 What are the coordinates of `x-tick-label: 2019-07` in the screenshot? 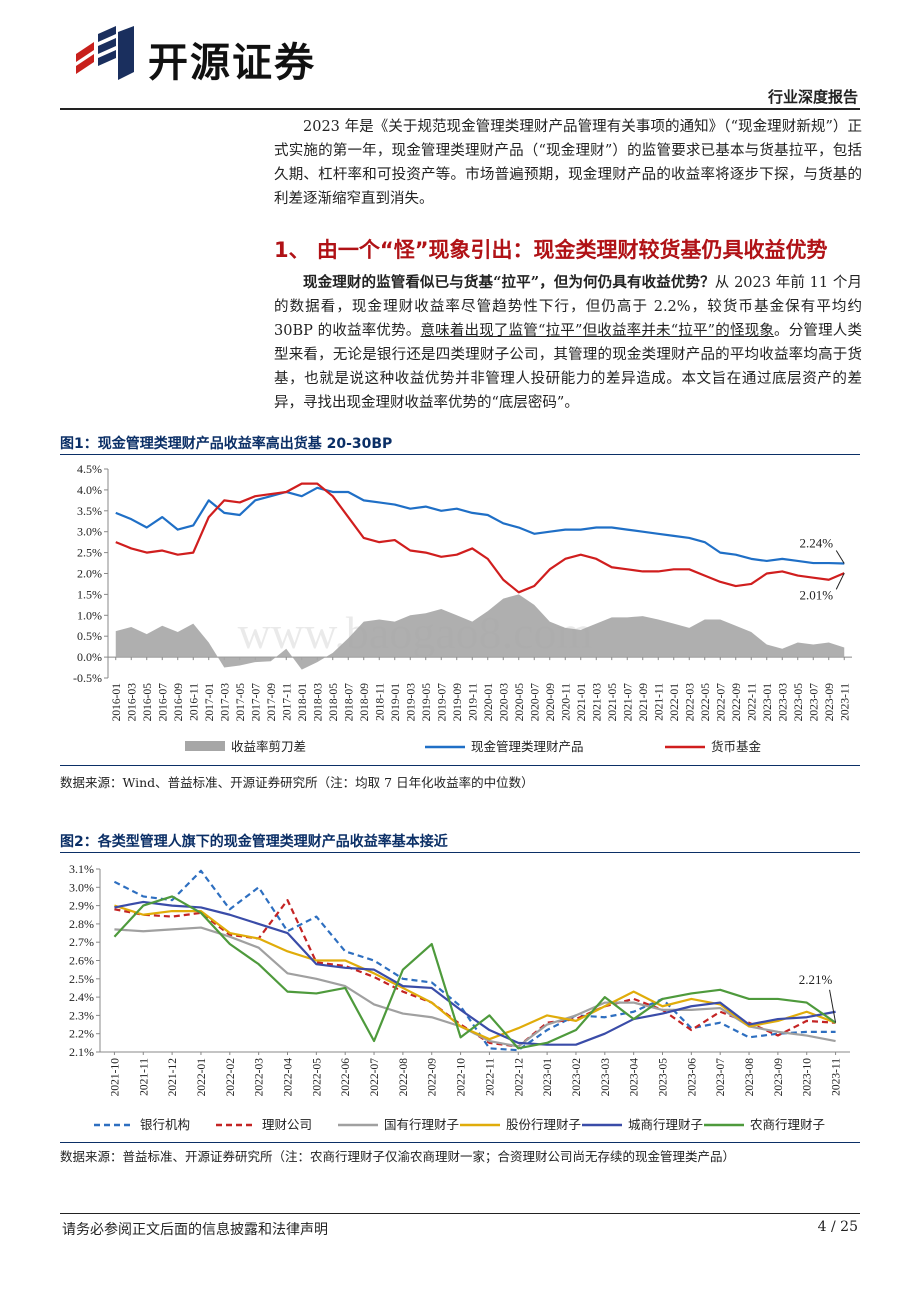 It's located at (442, 702).